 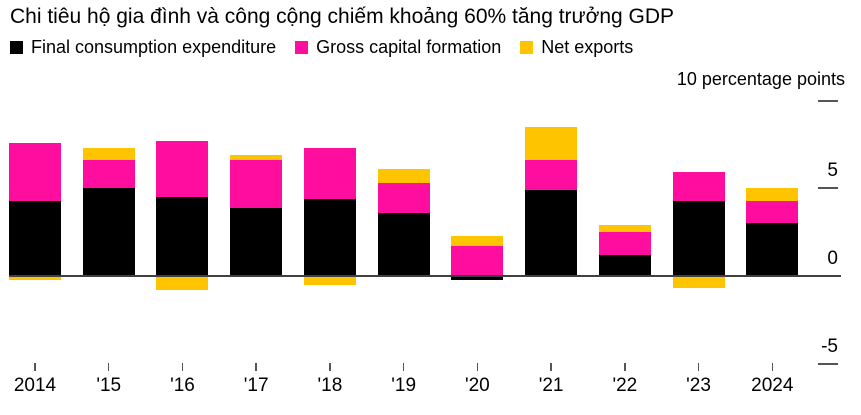 I want to click on legend-item-net-exports: Net exports, so click(x=576, y=47).